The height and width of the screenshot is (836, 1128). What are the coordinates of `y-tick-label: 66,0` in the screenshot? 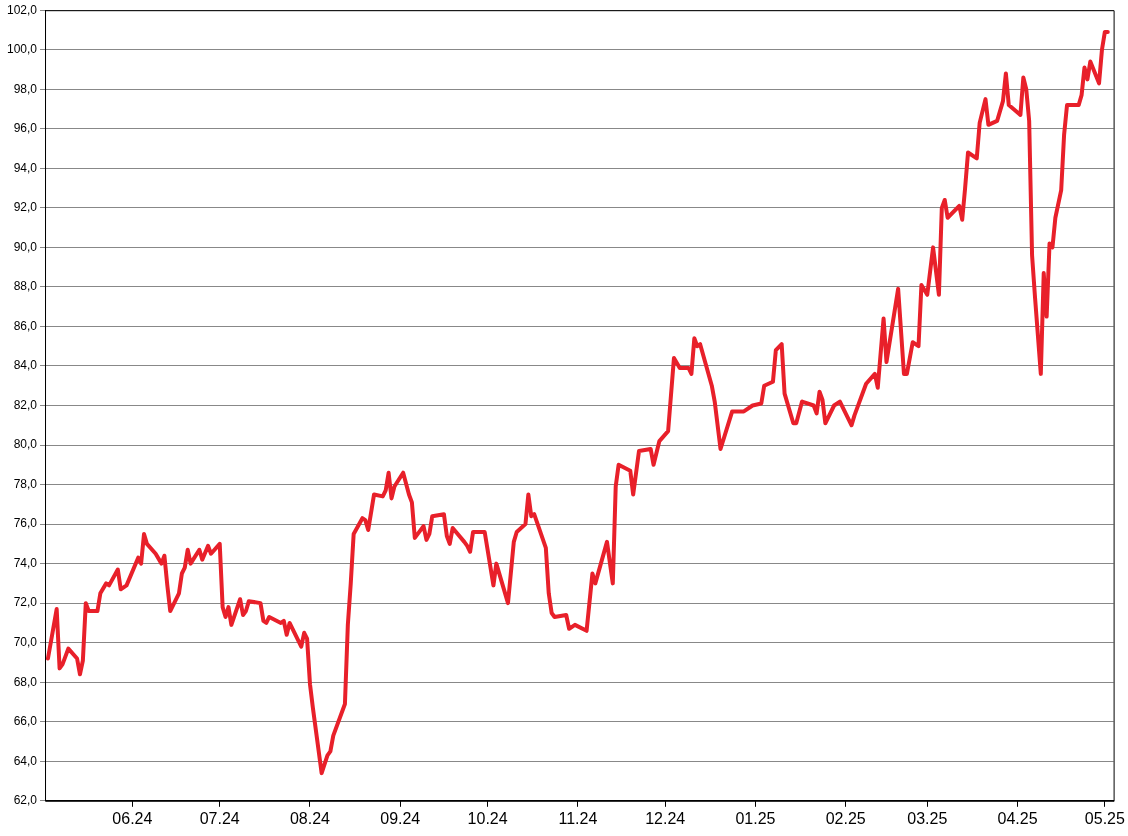 It's located at (25, 721).